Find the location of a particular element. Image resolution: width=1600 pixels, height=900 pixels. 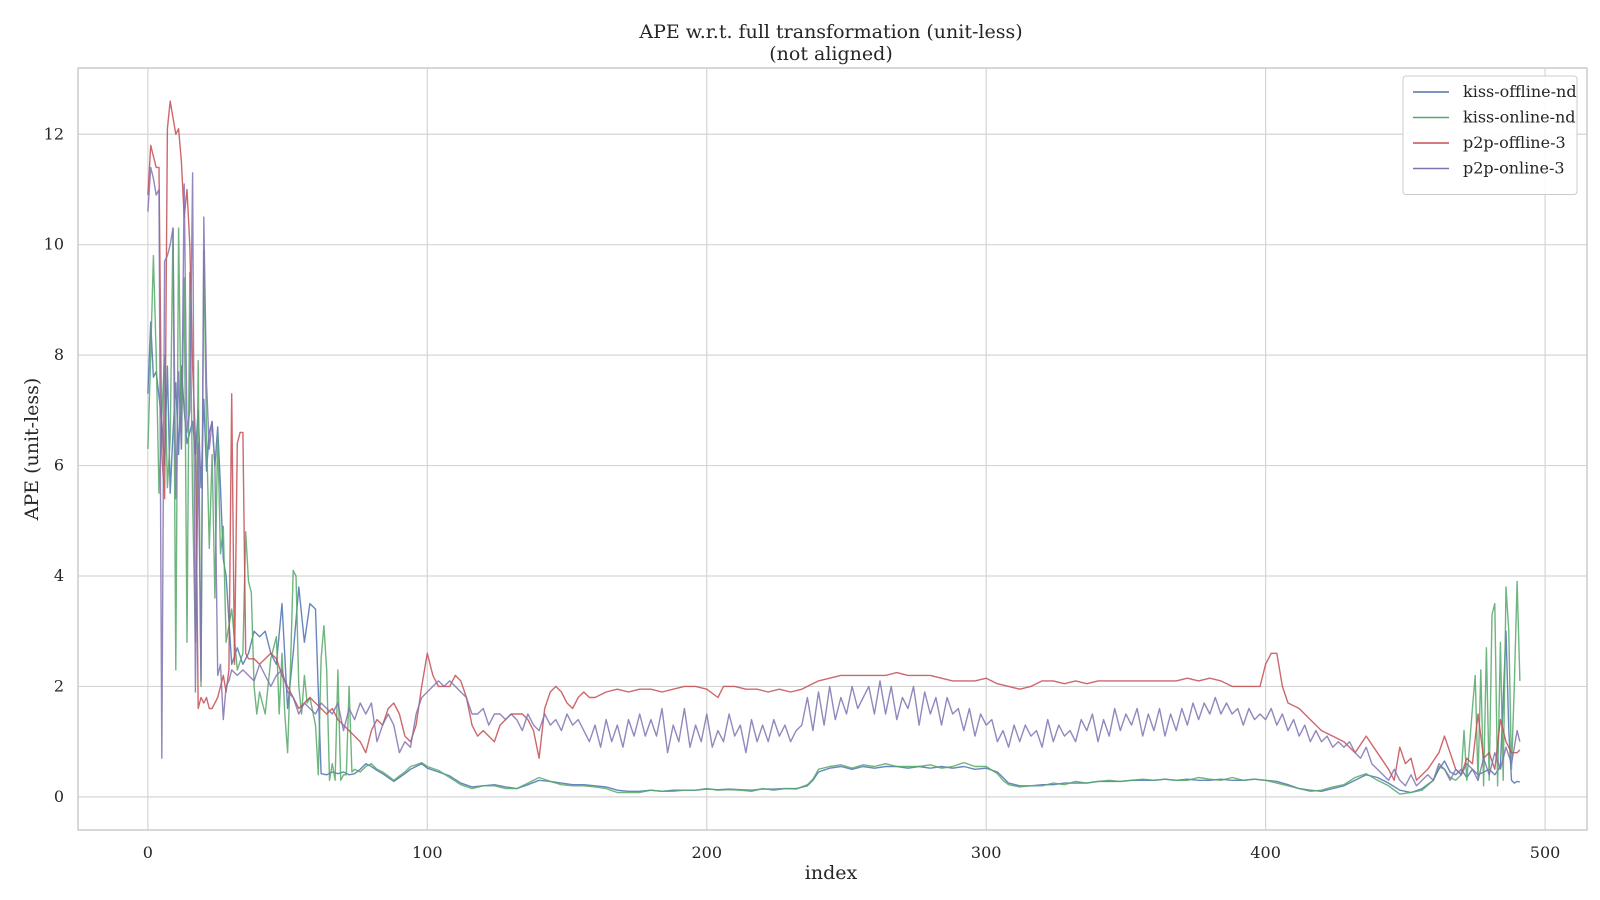

legend-label: p2p-offline-3 is located at coordinates (1514, 142).